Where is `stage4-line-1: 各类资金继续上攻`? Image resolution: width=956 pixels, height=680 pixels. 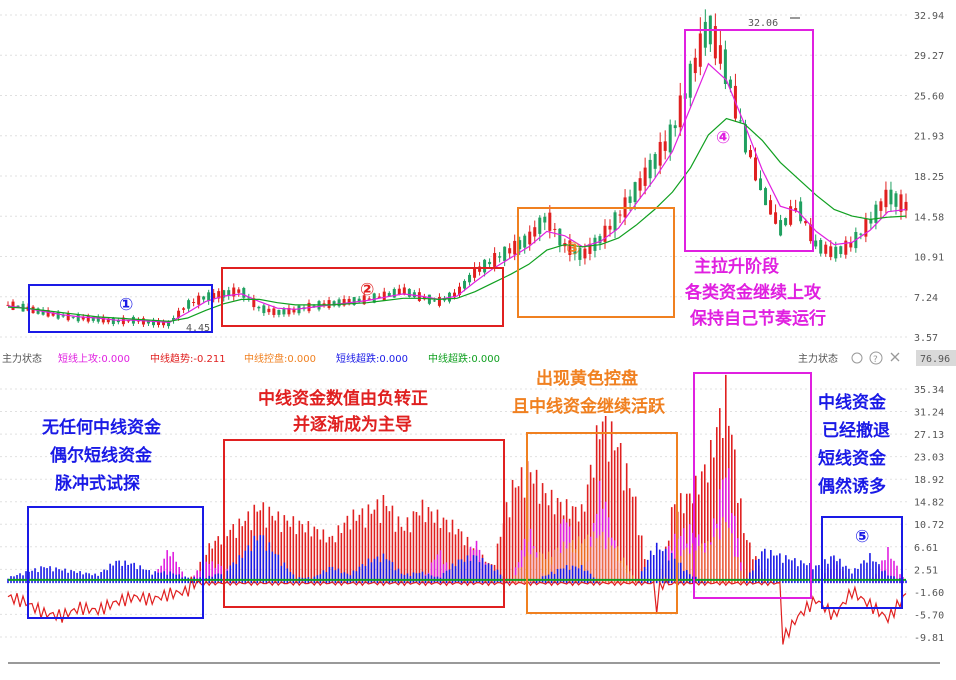 stage4-line-1: 各类资金继续上攻 is located at coordinates (753, 292).